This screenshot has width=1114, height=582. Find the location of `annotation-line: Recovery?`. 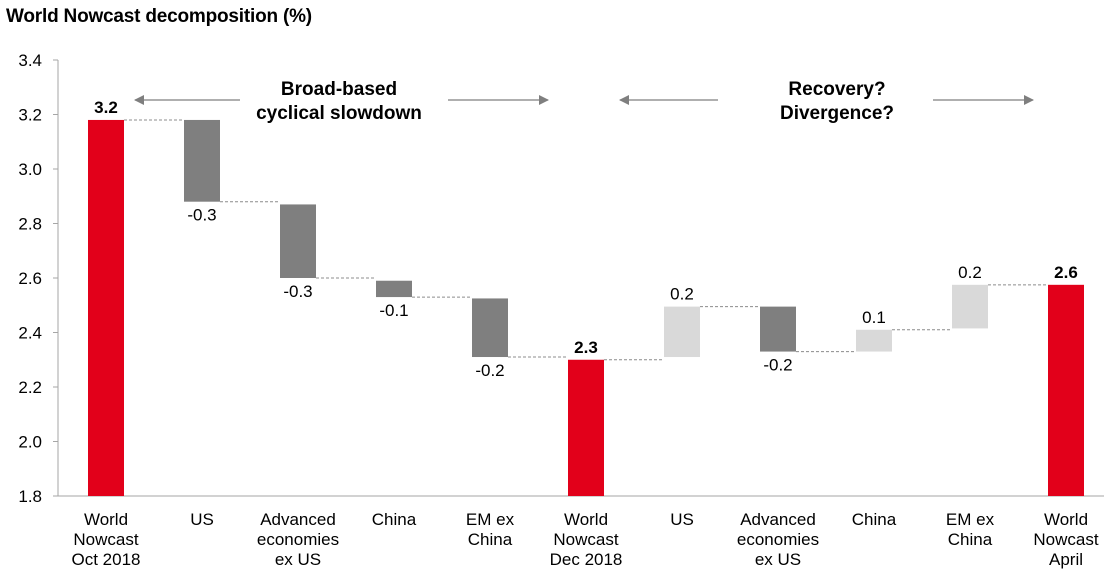

annotation-line: Recovery? is located at coordinates (836, 89).